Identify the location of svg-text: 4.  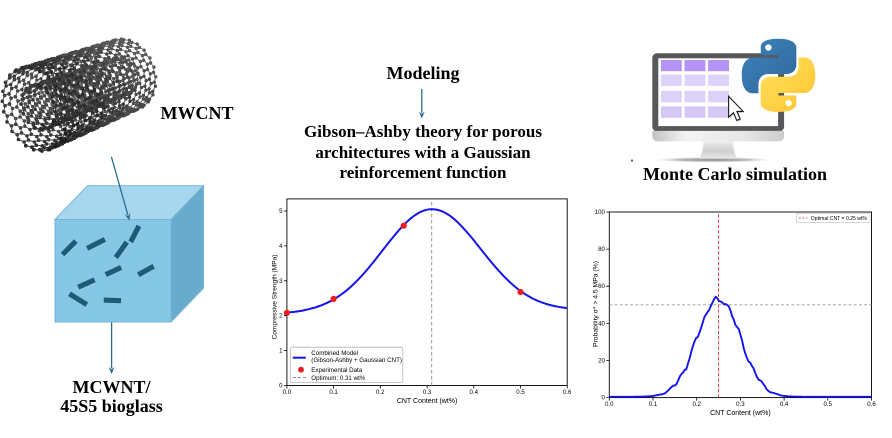
(281, 246).